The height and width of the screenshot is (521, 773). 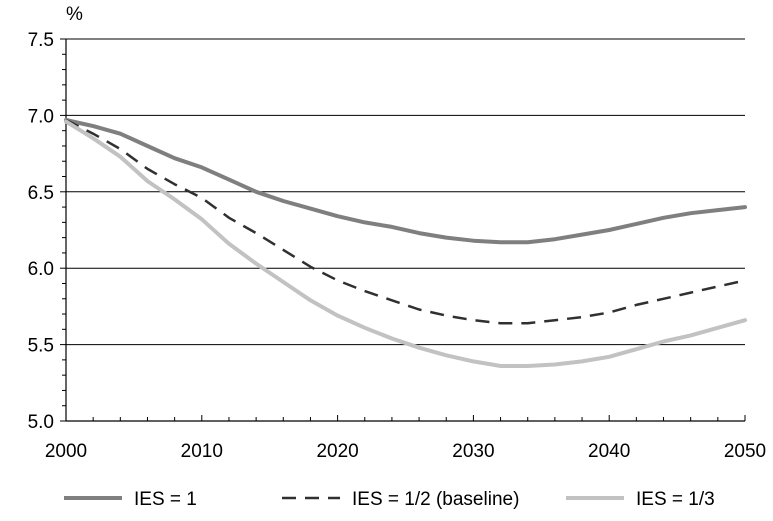 What do you see at coordinates (473, 451) in the screenshot?
I see `x-tick-label: 2030` at bounding box center [473, 451].